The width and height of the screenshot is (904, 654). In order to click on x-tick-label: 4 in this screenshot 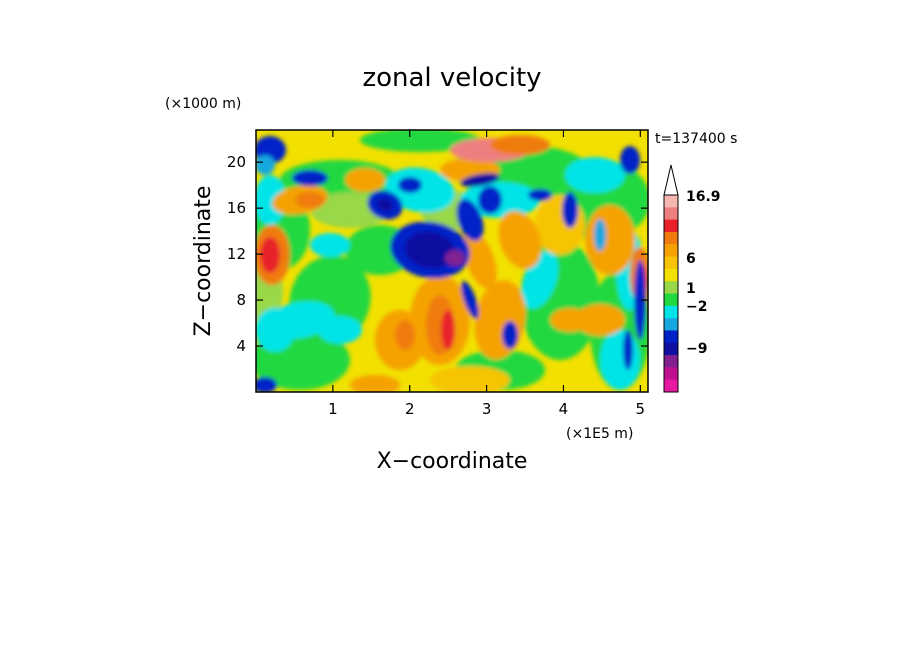, I will do `click(564, 409)`.